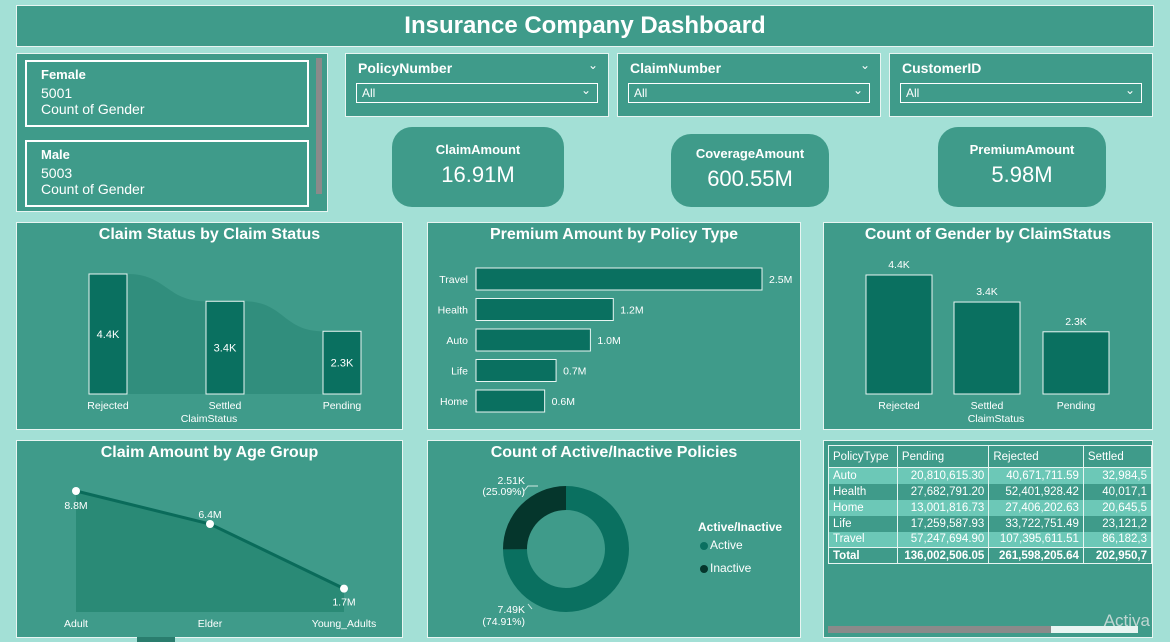  Describe the element at coordinates (342, 406) in the screenshot. I see `x-tick-label: Pending` at that location.